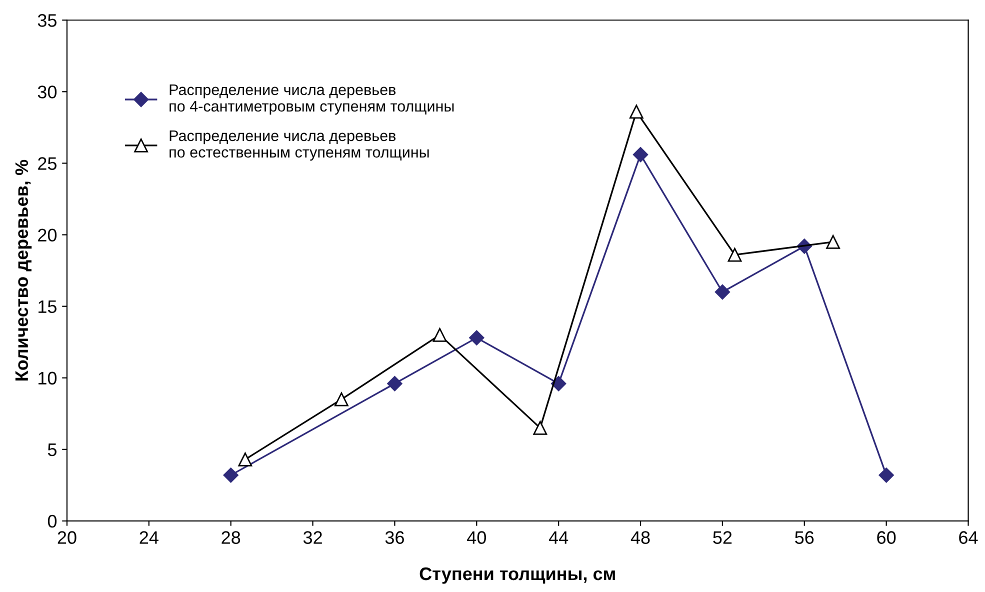 Image resolution: width=985 pixels, height=592 pixels. I want to click on y-tick-label: 15, so click(47, 307).